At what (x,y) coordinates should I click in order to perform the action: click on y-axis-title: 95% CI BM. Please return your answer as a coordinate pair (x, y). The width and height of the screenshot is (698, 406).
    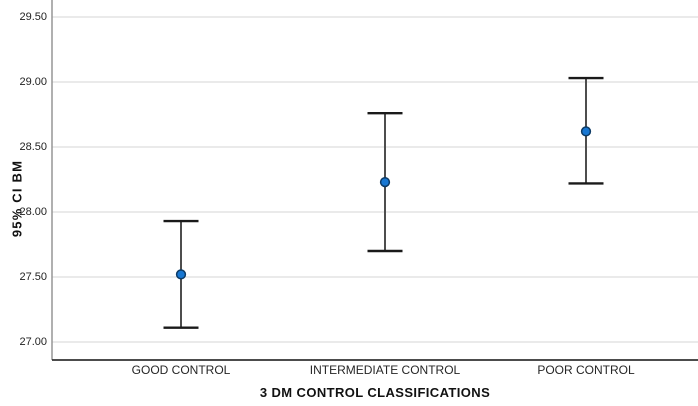
    Looking at the image, I should click on (17, 198).